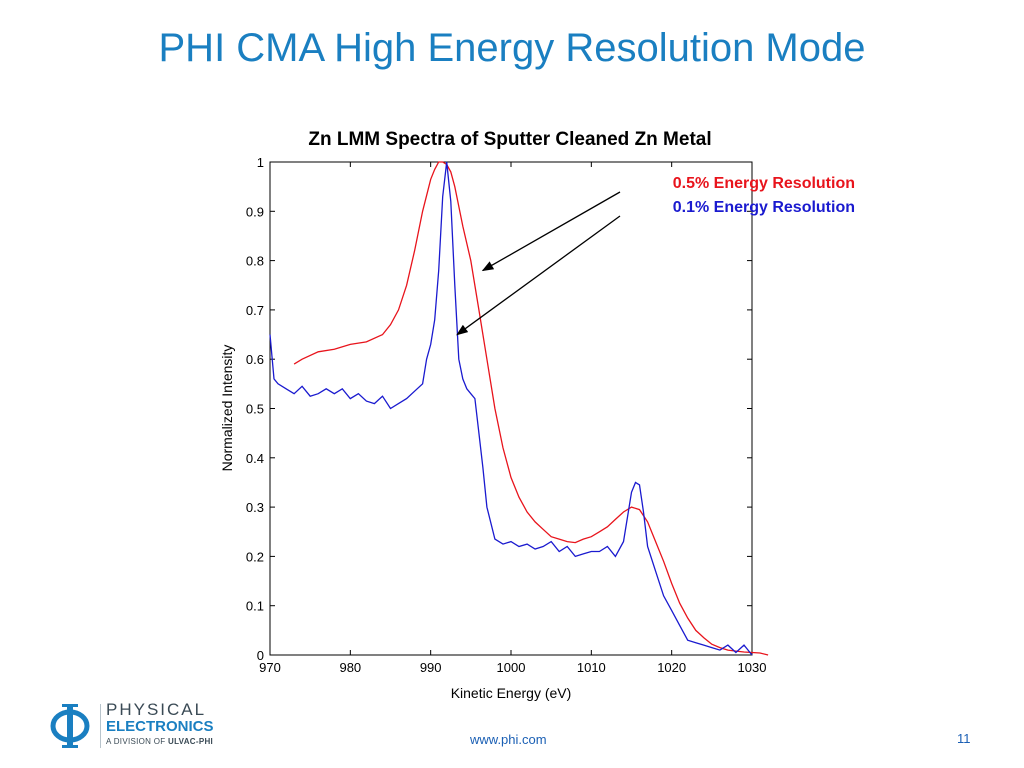  What do you see at coordinates (591, 667) in the screenshot?
I see `x-tick-label: 1010` at bounding box center [591, 667].